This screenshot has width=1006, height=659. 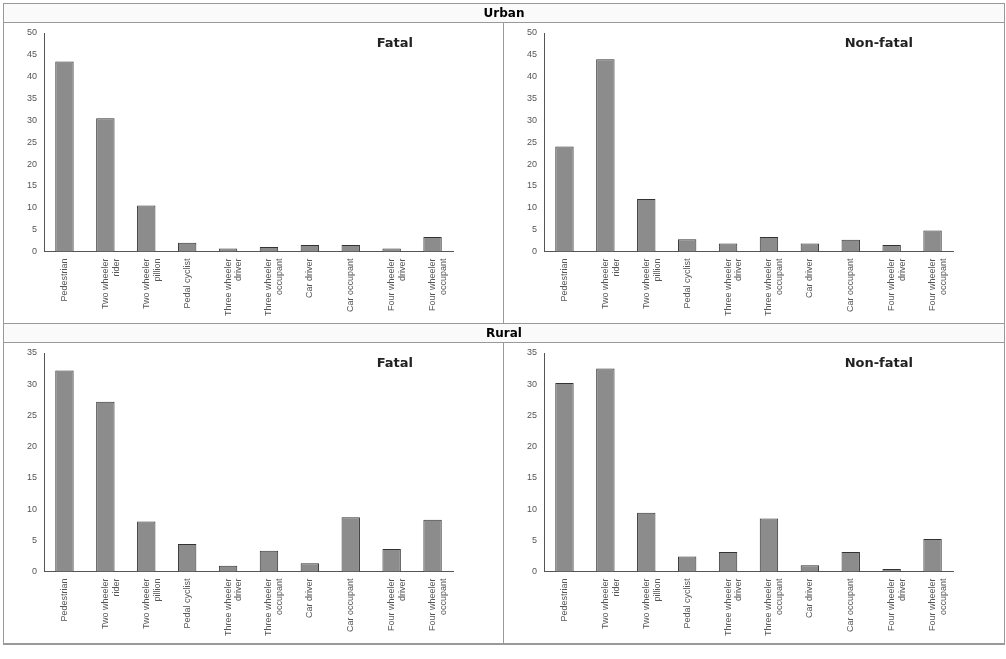 What do you see at coordinates (504, 13) in the screenshot?
I see `text: Urban` at bounding box center [504, 13].